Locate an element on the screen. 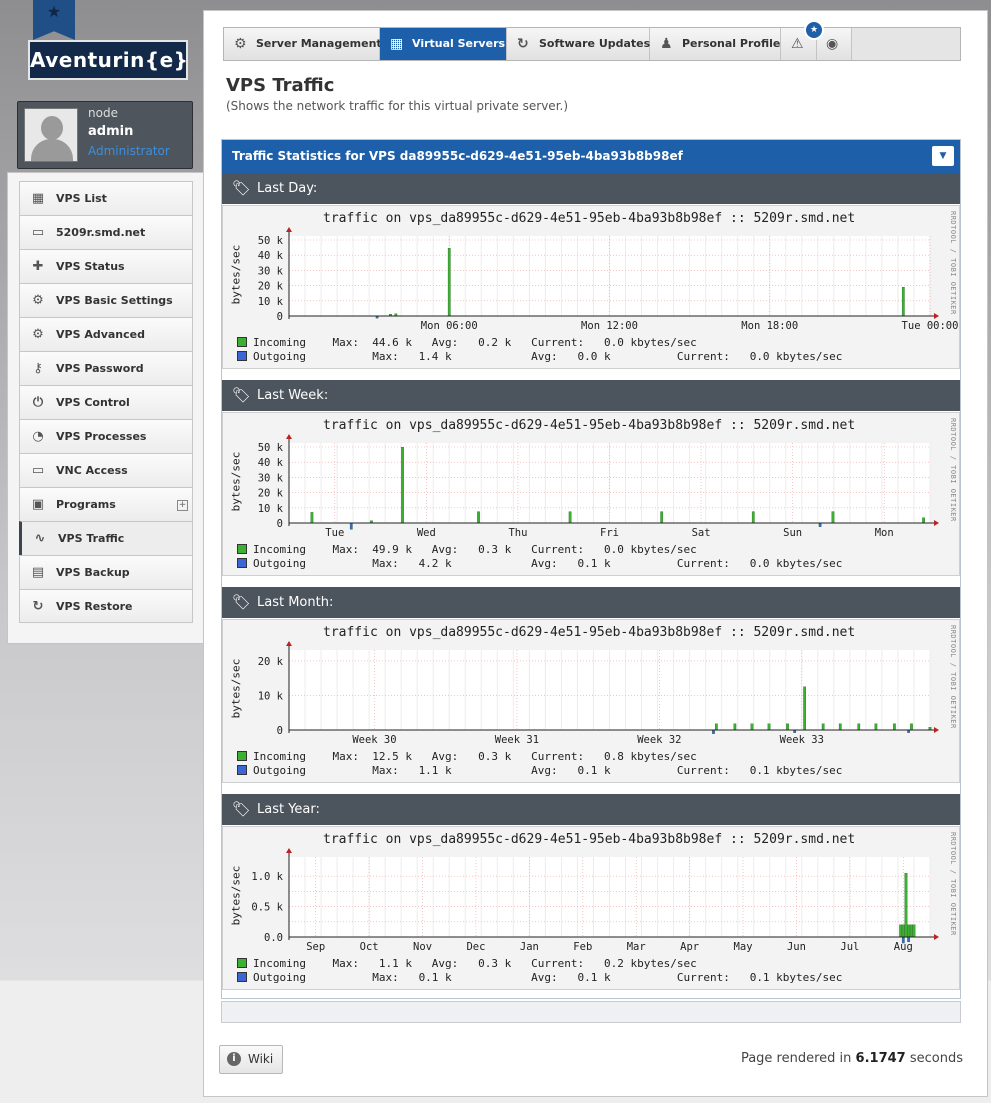 The height and width of the screenshot is (1103, 991). section-title: Last Day: is located at coordinates (287, 188).